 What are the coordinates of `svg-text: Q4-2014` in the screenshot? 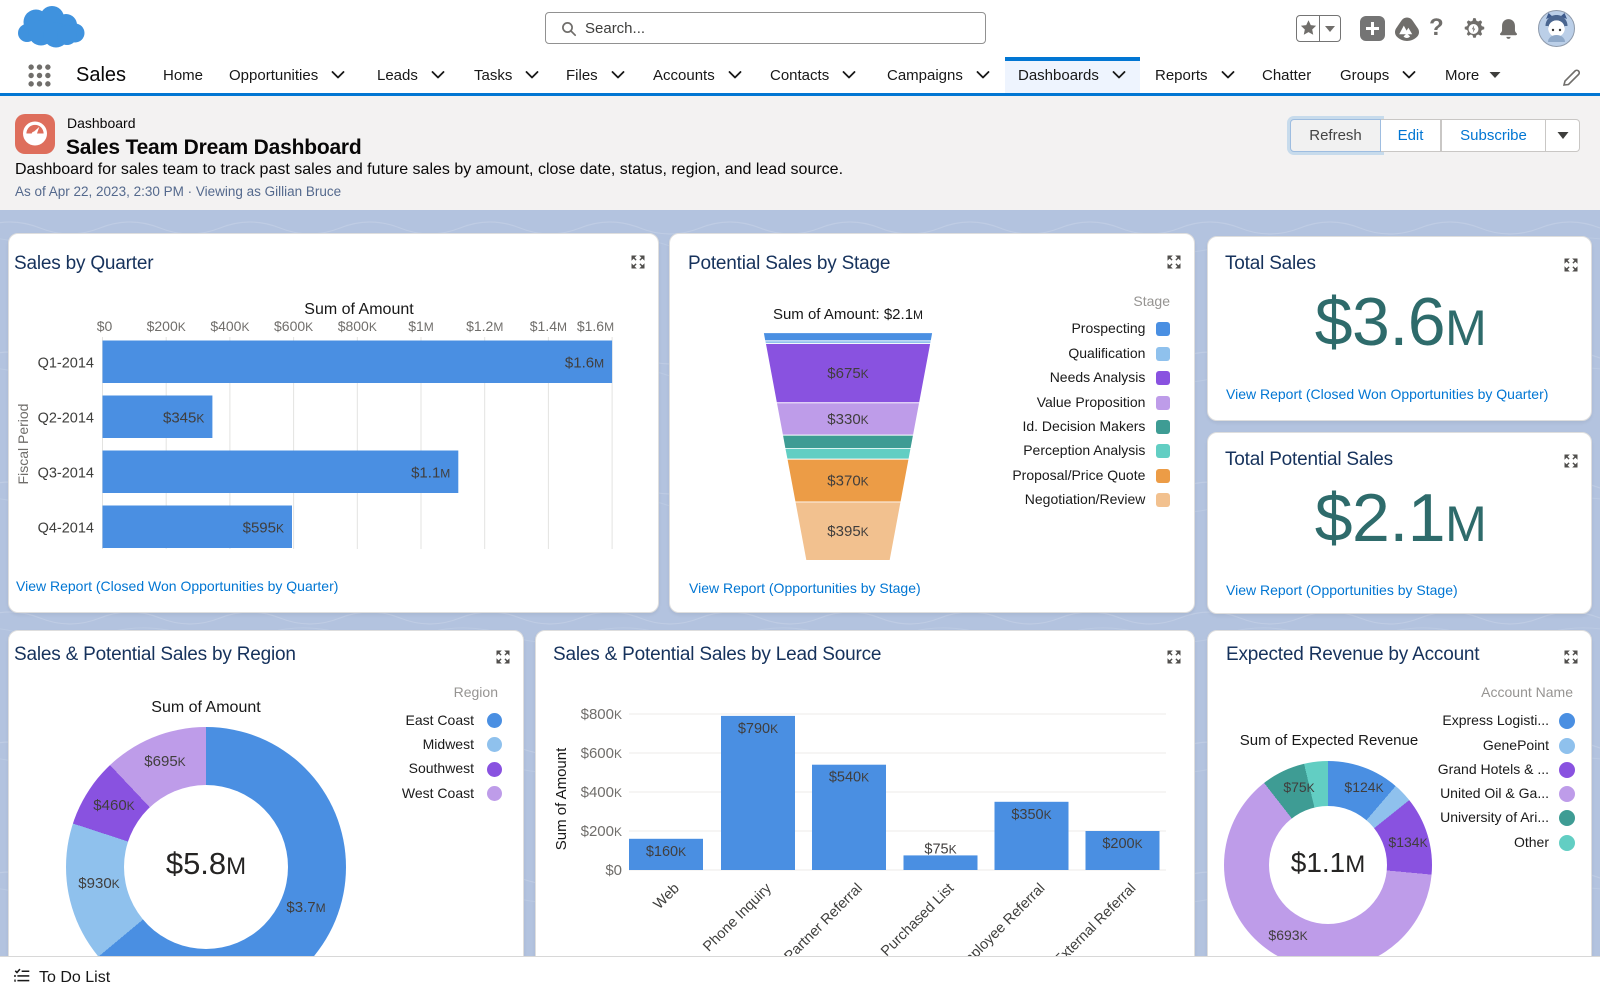 It's located at (66, 529).